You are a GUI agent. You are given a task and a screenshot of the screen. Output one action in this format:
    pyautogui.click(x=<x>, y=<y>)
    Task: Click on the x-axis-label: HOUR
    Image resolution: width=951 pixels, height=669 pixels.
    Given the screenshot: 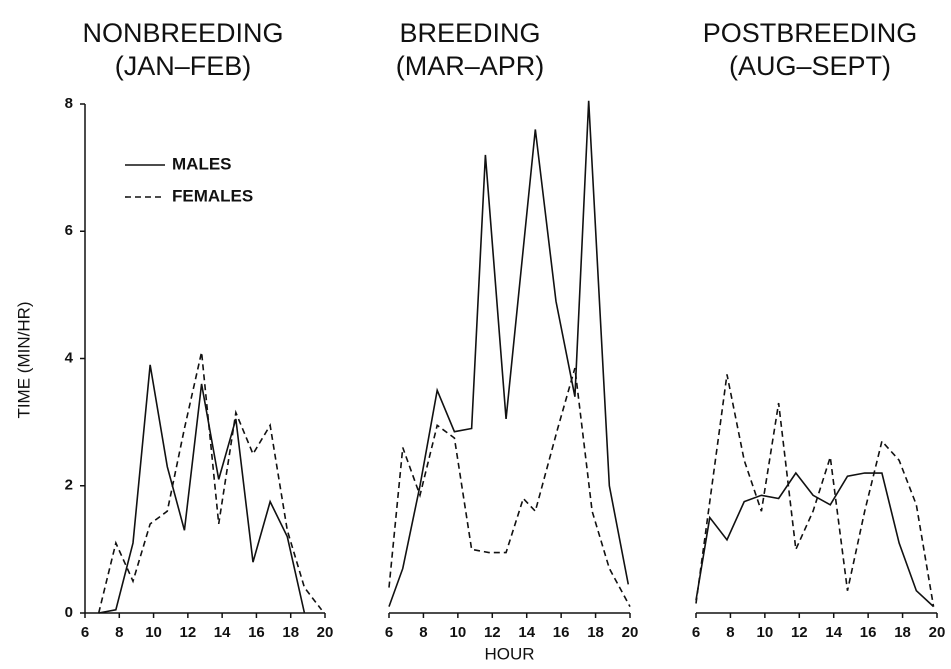 What is the action you would take?
    pyautogui.click(x=509, y=653)
    